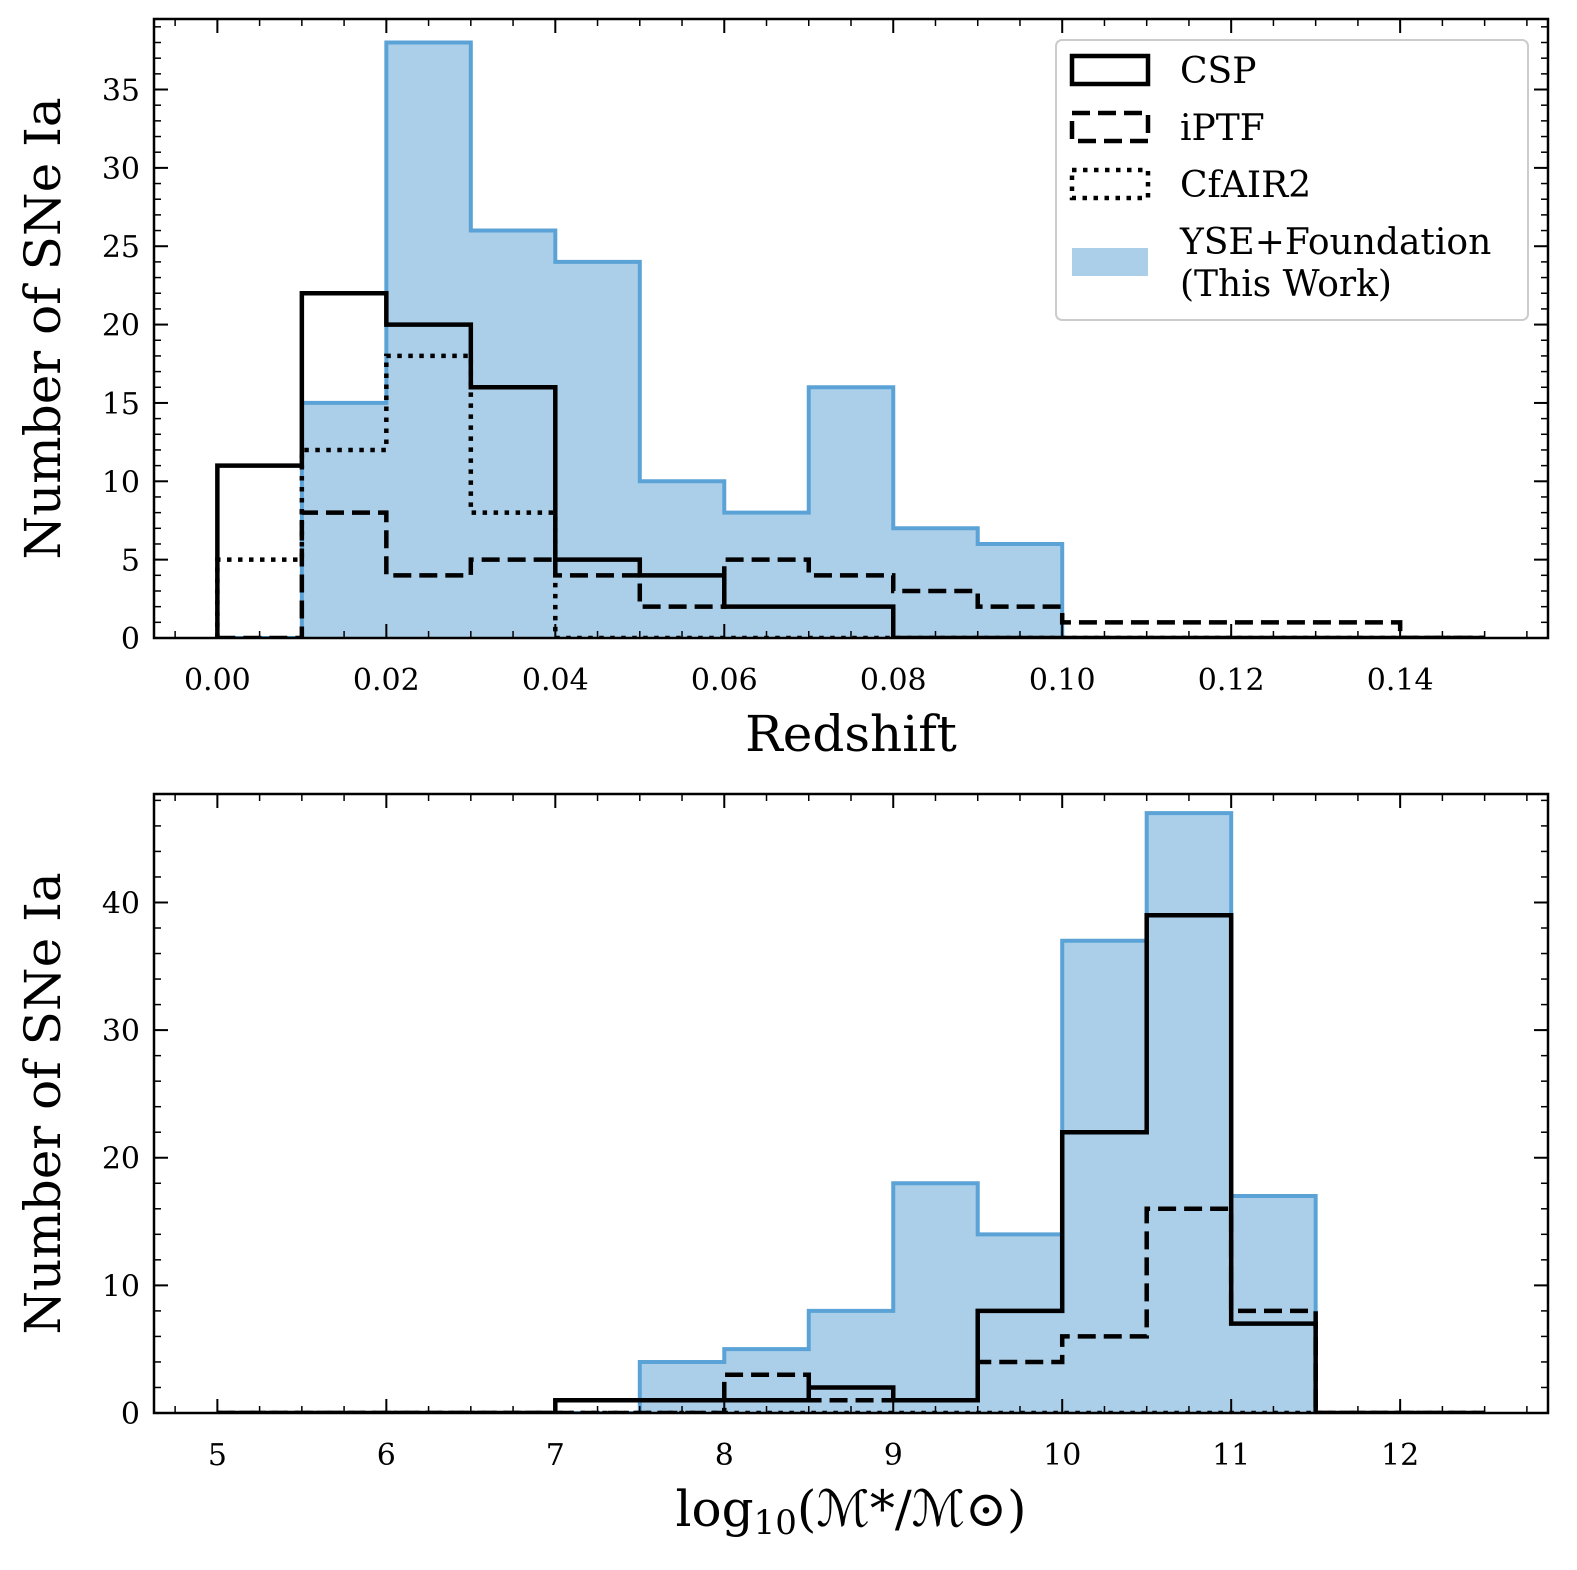 The image size is (1577, 1570). Describe the element at coordinates (1222, 128) in the screenshot. I see `legend-label-iptf: iPTF` at that location.